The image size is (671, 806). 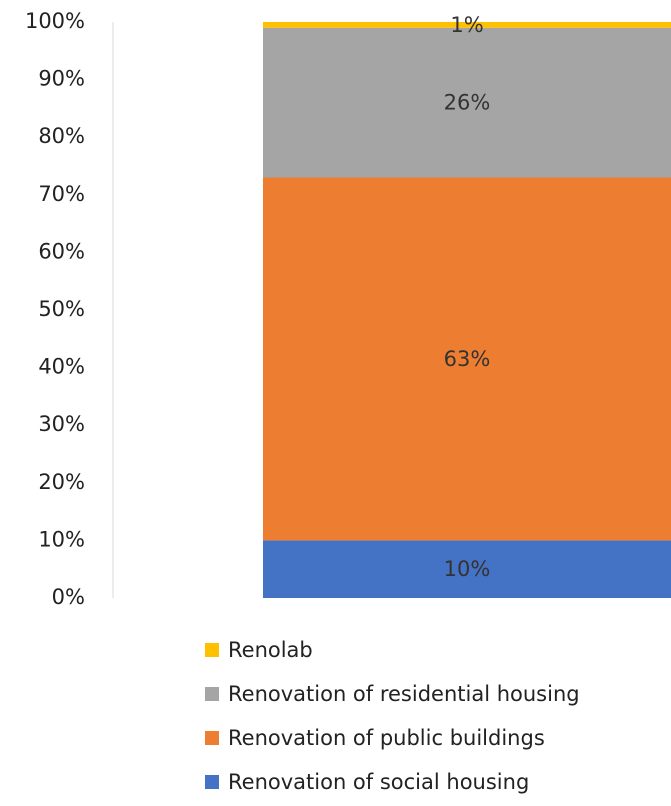 What do you see at coordinates (61, 482) in the screenshot?
I see `y-tick-label: 20%` at bounding box center [61, 482].